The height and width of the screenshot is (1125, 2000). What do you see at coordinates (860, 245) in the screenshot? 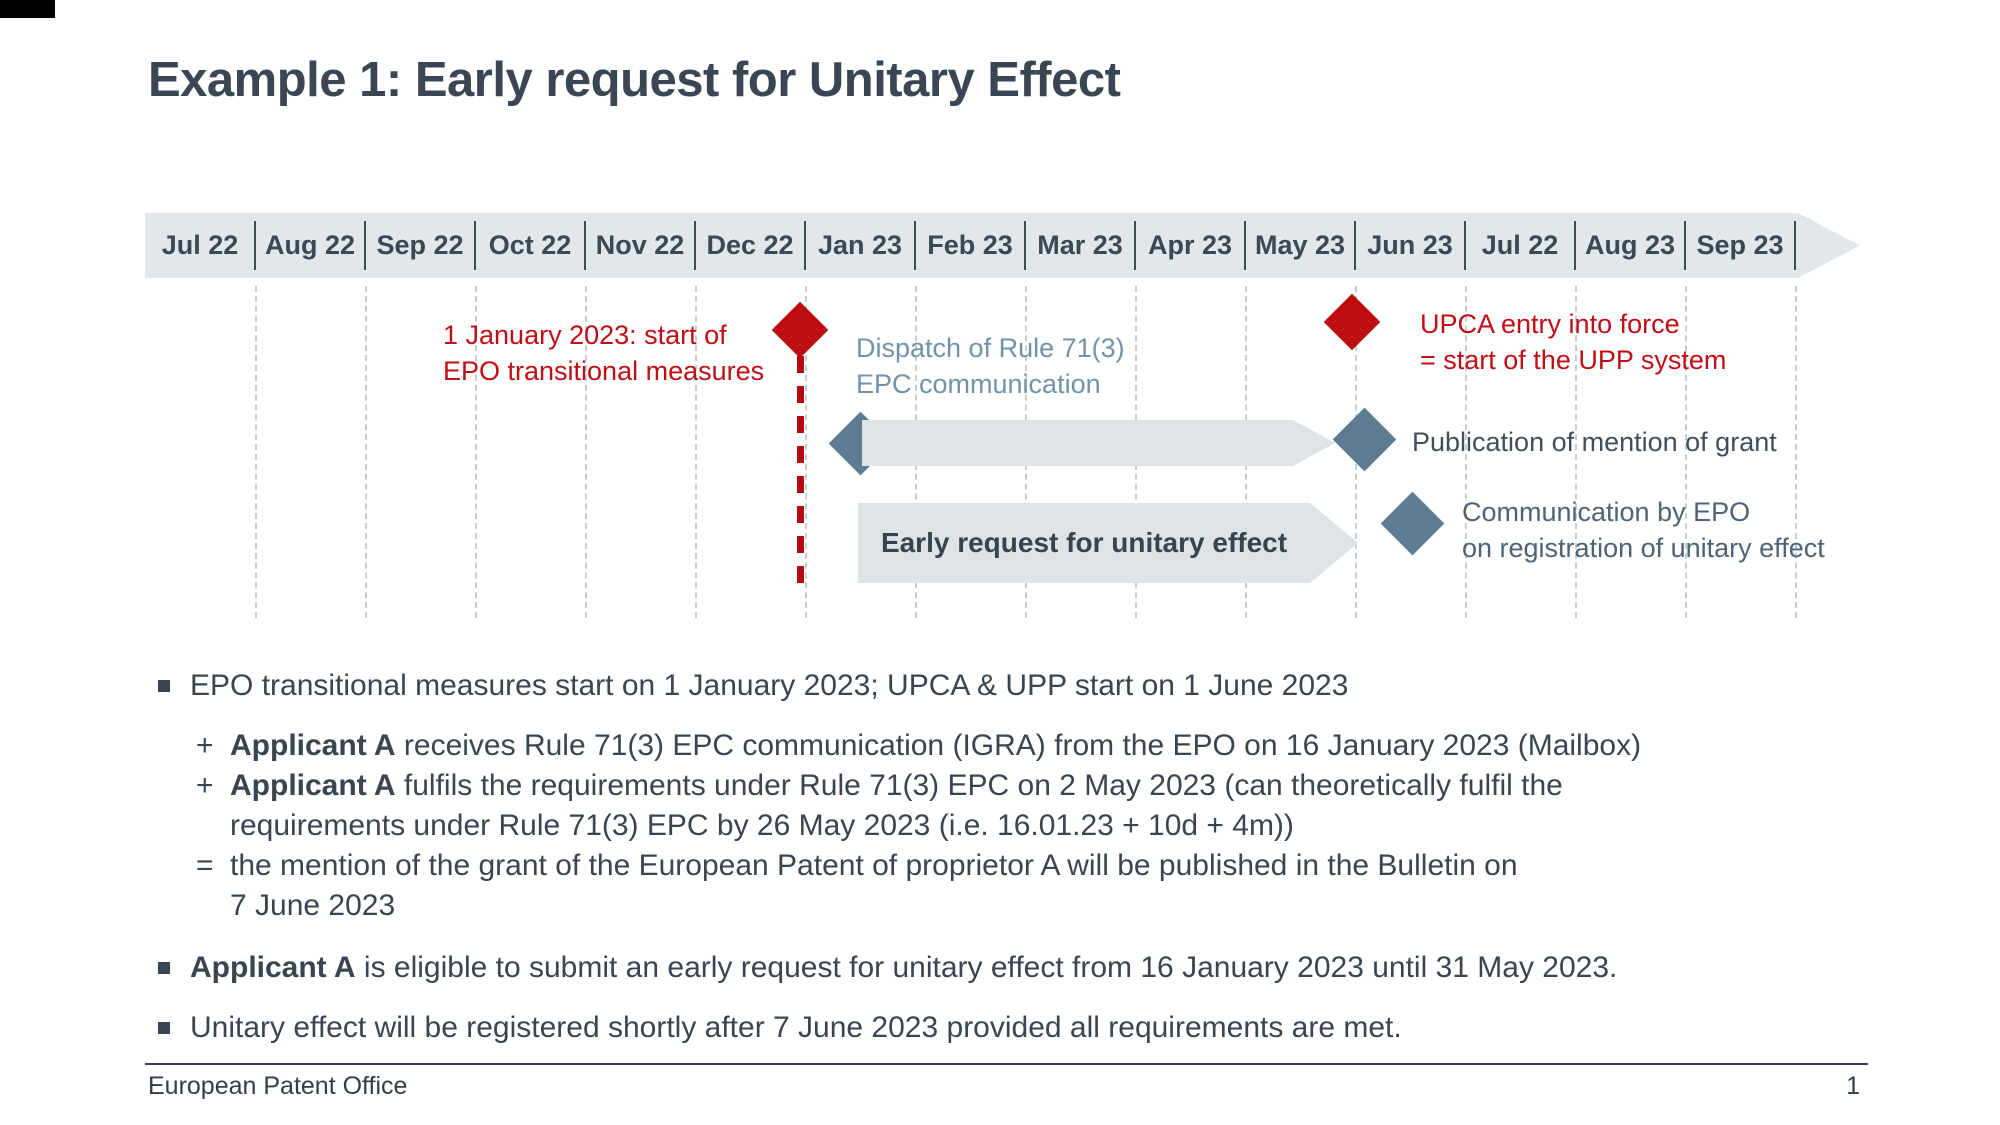
I see `timeline-month: Jan 23` at bounding box center [860, 245].